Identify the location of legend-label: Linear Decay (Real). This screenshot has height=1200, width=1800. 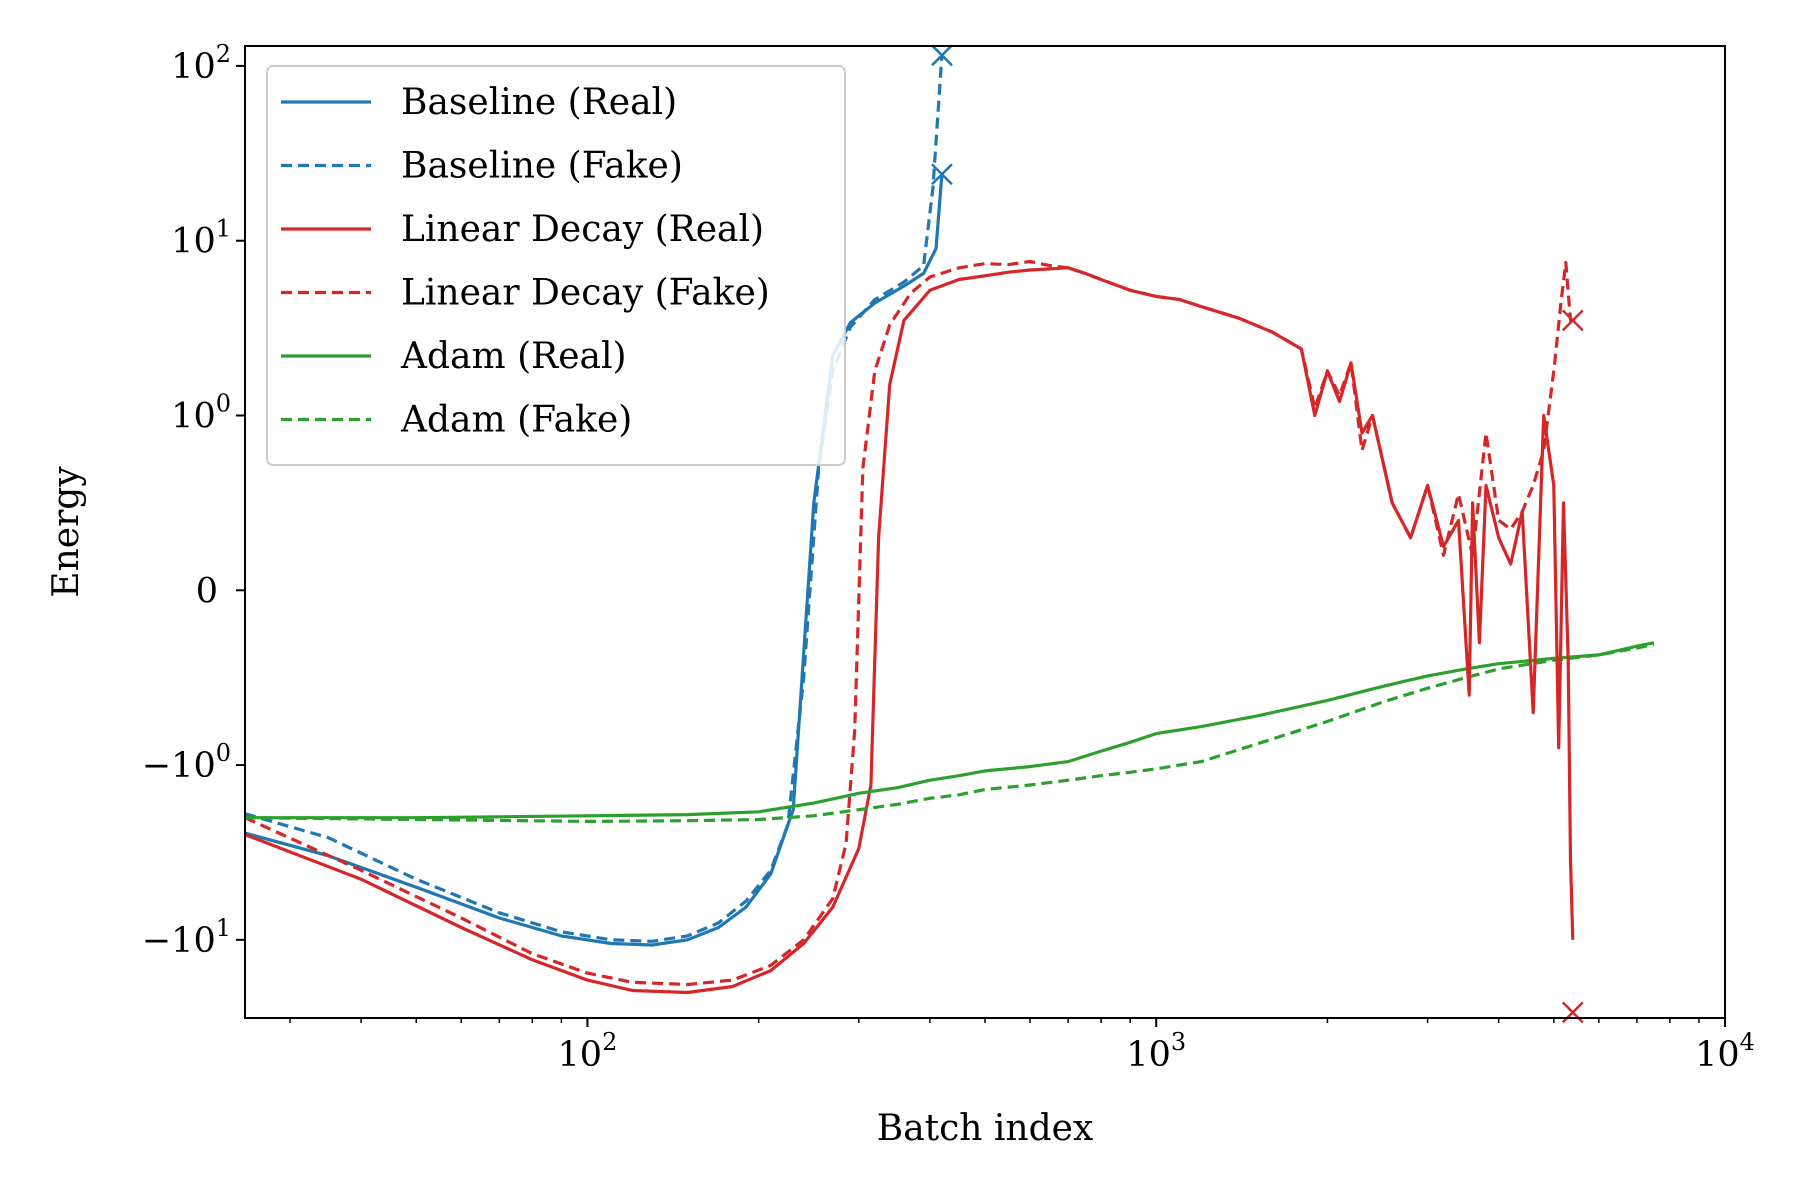
(582, 229).